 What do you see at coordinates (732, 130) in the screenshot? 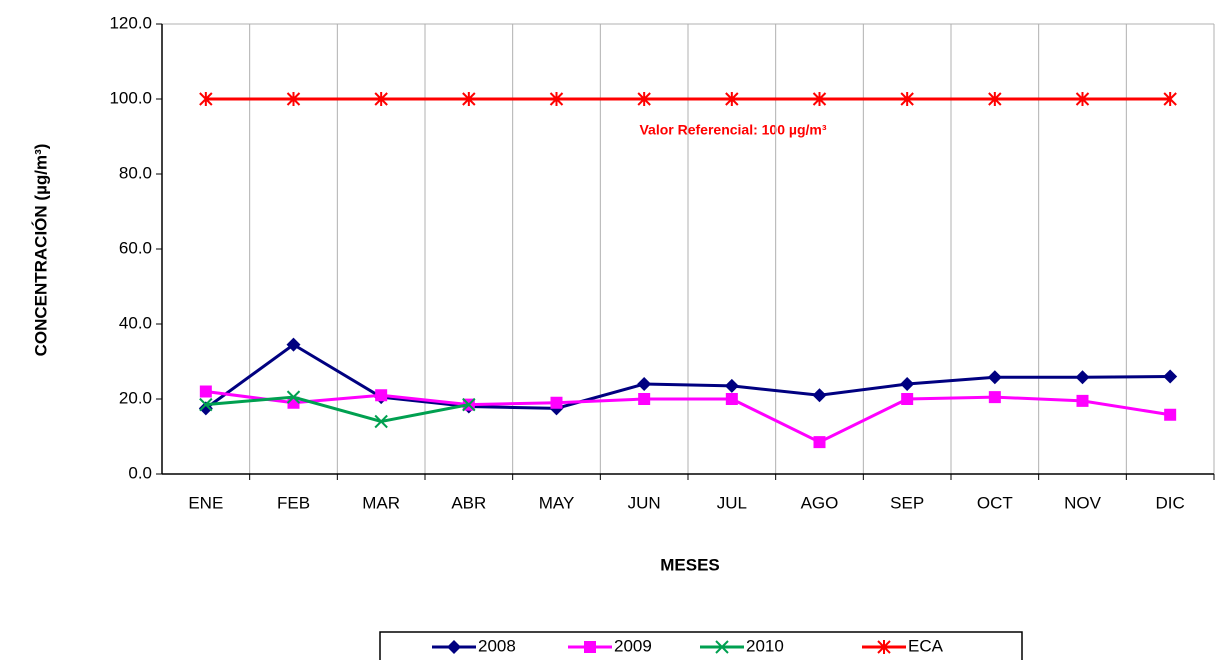
I see `annotation: Valor Referencial: 100 µg/m³` at bounding box center [732, 130].